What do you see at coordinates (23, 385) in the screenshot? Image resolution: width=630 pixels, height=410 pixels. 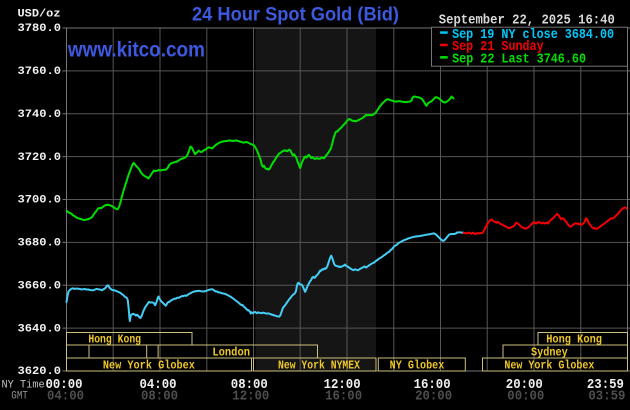 I see `svg-text: NY Time` at bounding box center [23, 385].